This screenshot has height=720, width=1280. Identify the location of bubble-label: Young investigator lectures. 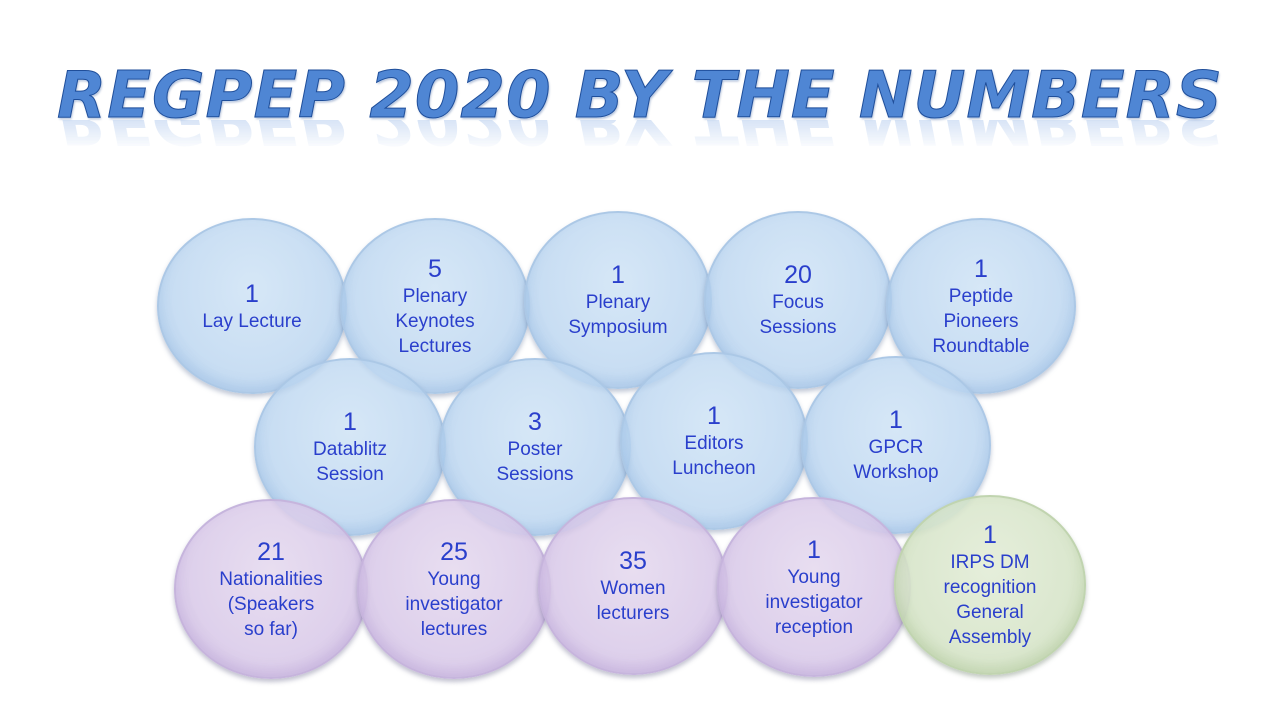
(454, 604).